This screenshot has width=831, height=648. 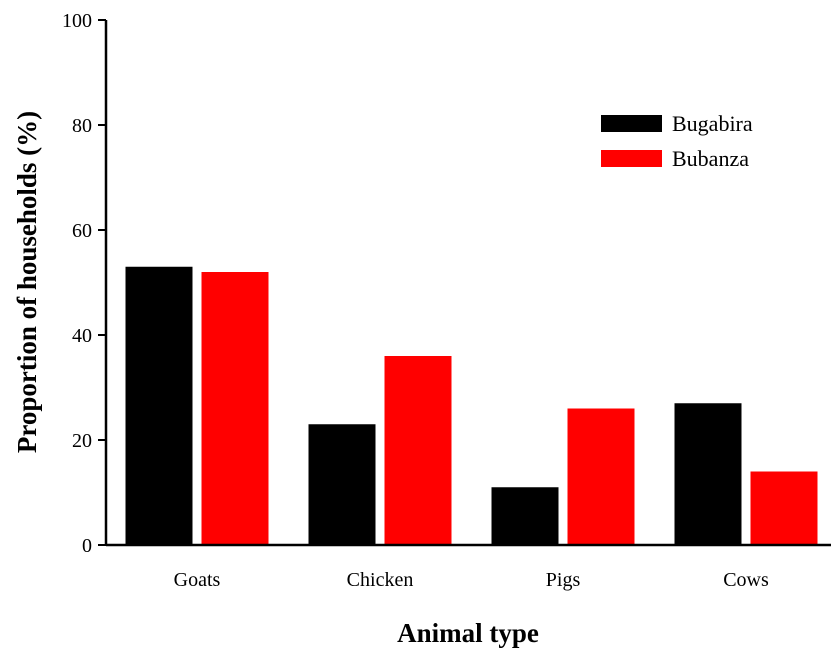 I want to click on y-axis-title: Proportion of households (%), so click(x=27, y=282).